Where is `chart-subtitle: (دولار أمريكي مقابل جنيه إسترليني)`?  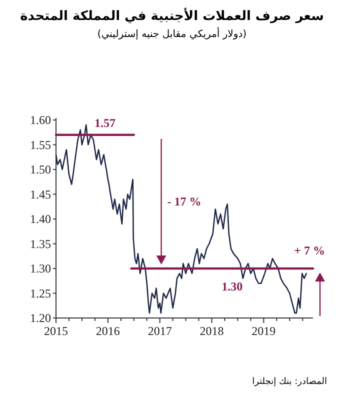 chart-subtitle: (دولار أمريكي مقابل جنيه إسترليني) is located at coordinates (172, 33).